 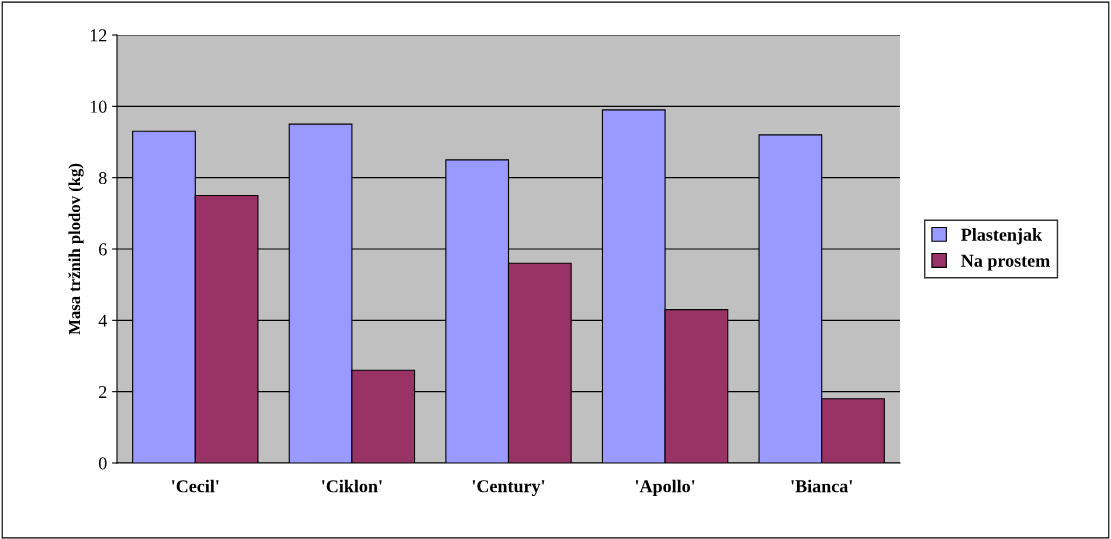 I want to click on y-tick-label: 10, so click(x=98, y=106).